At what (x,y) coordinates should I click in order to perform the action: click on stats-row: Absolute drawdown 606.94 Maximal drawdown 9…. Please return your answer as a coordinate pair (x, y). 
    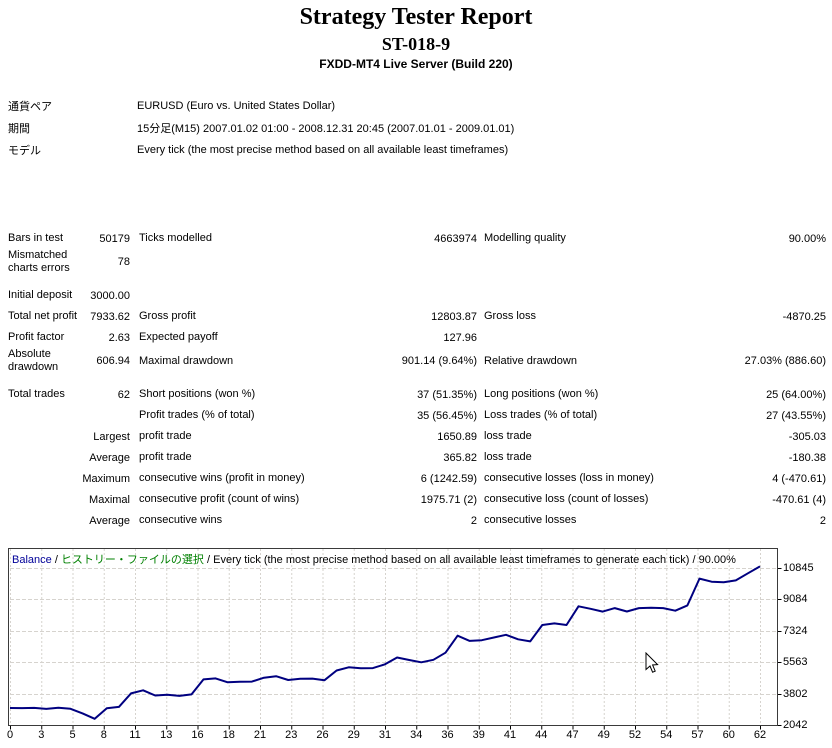
    Looking at the image, I should click on (417, 361).